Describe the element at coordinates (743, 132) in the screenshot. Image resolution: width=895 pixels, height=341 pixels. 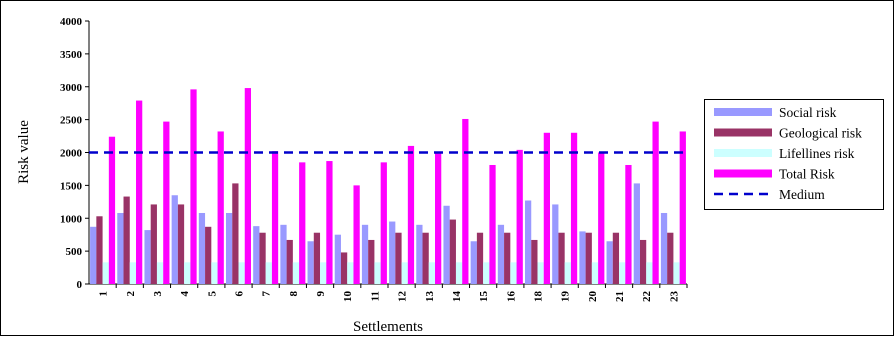
I see `legend-swatch-geological-risk` at that location.